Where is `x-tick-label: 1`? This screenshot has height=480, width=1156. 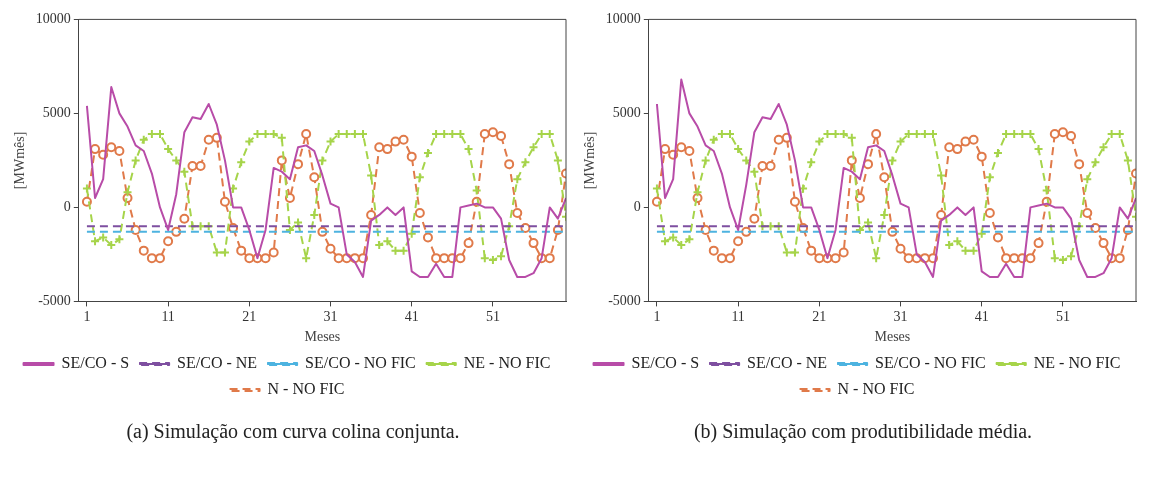
x-tick-label: 1 is located at coordinates (87, 317).